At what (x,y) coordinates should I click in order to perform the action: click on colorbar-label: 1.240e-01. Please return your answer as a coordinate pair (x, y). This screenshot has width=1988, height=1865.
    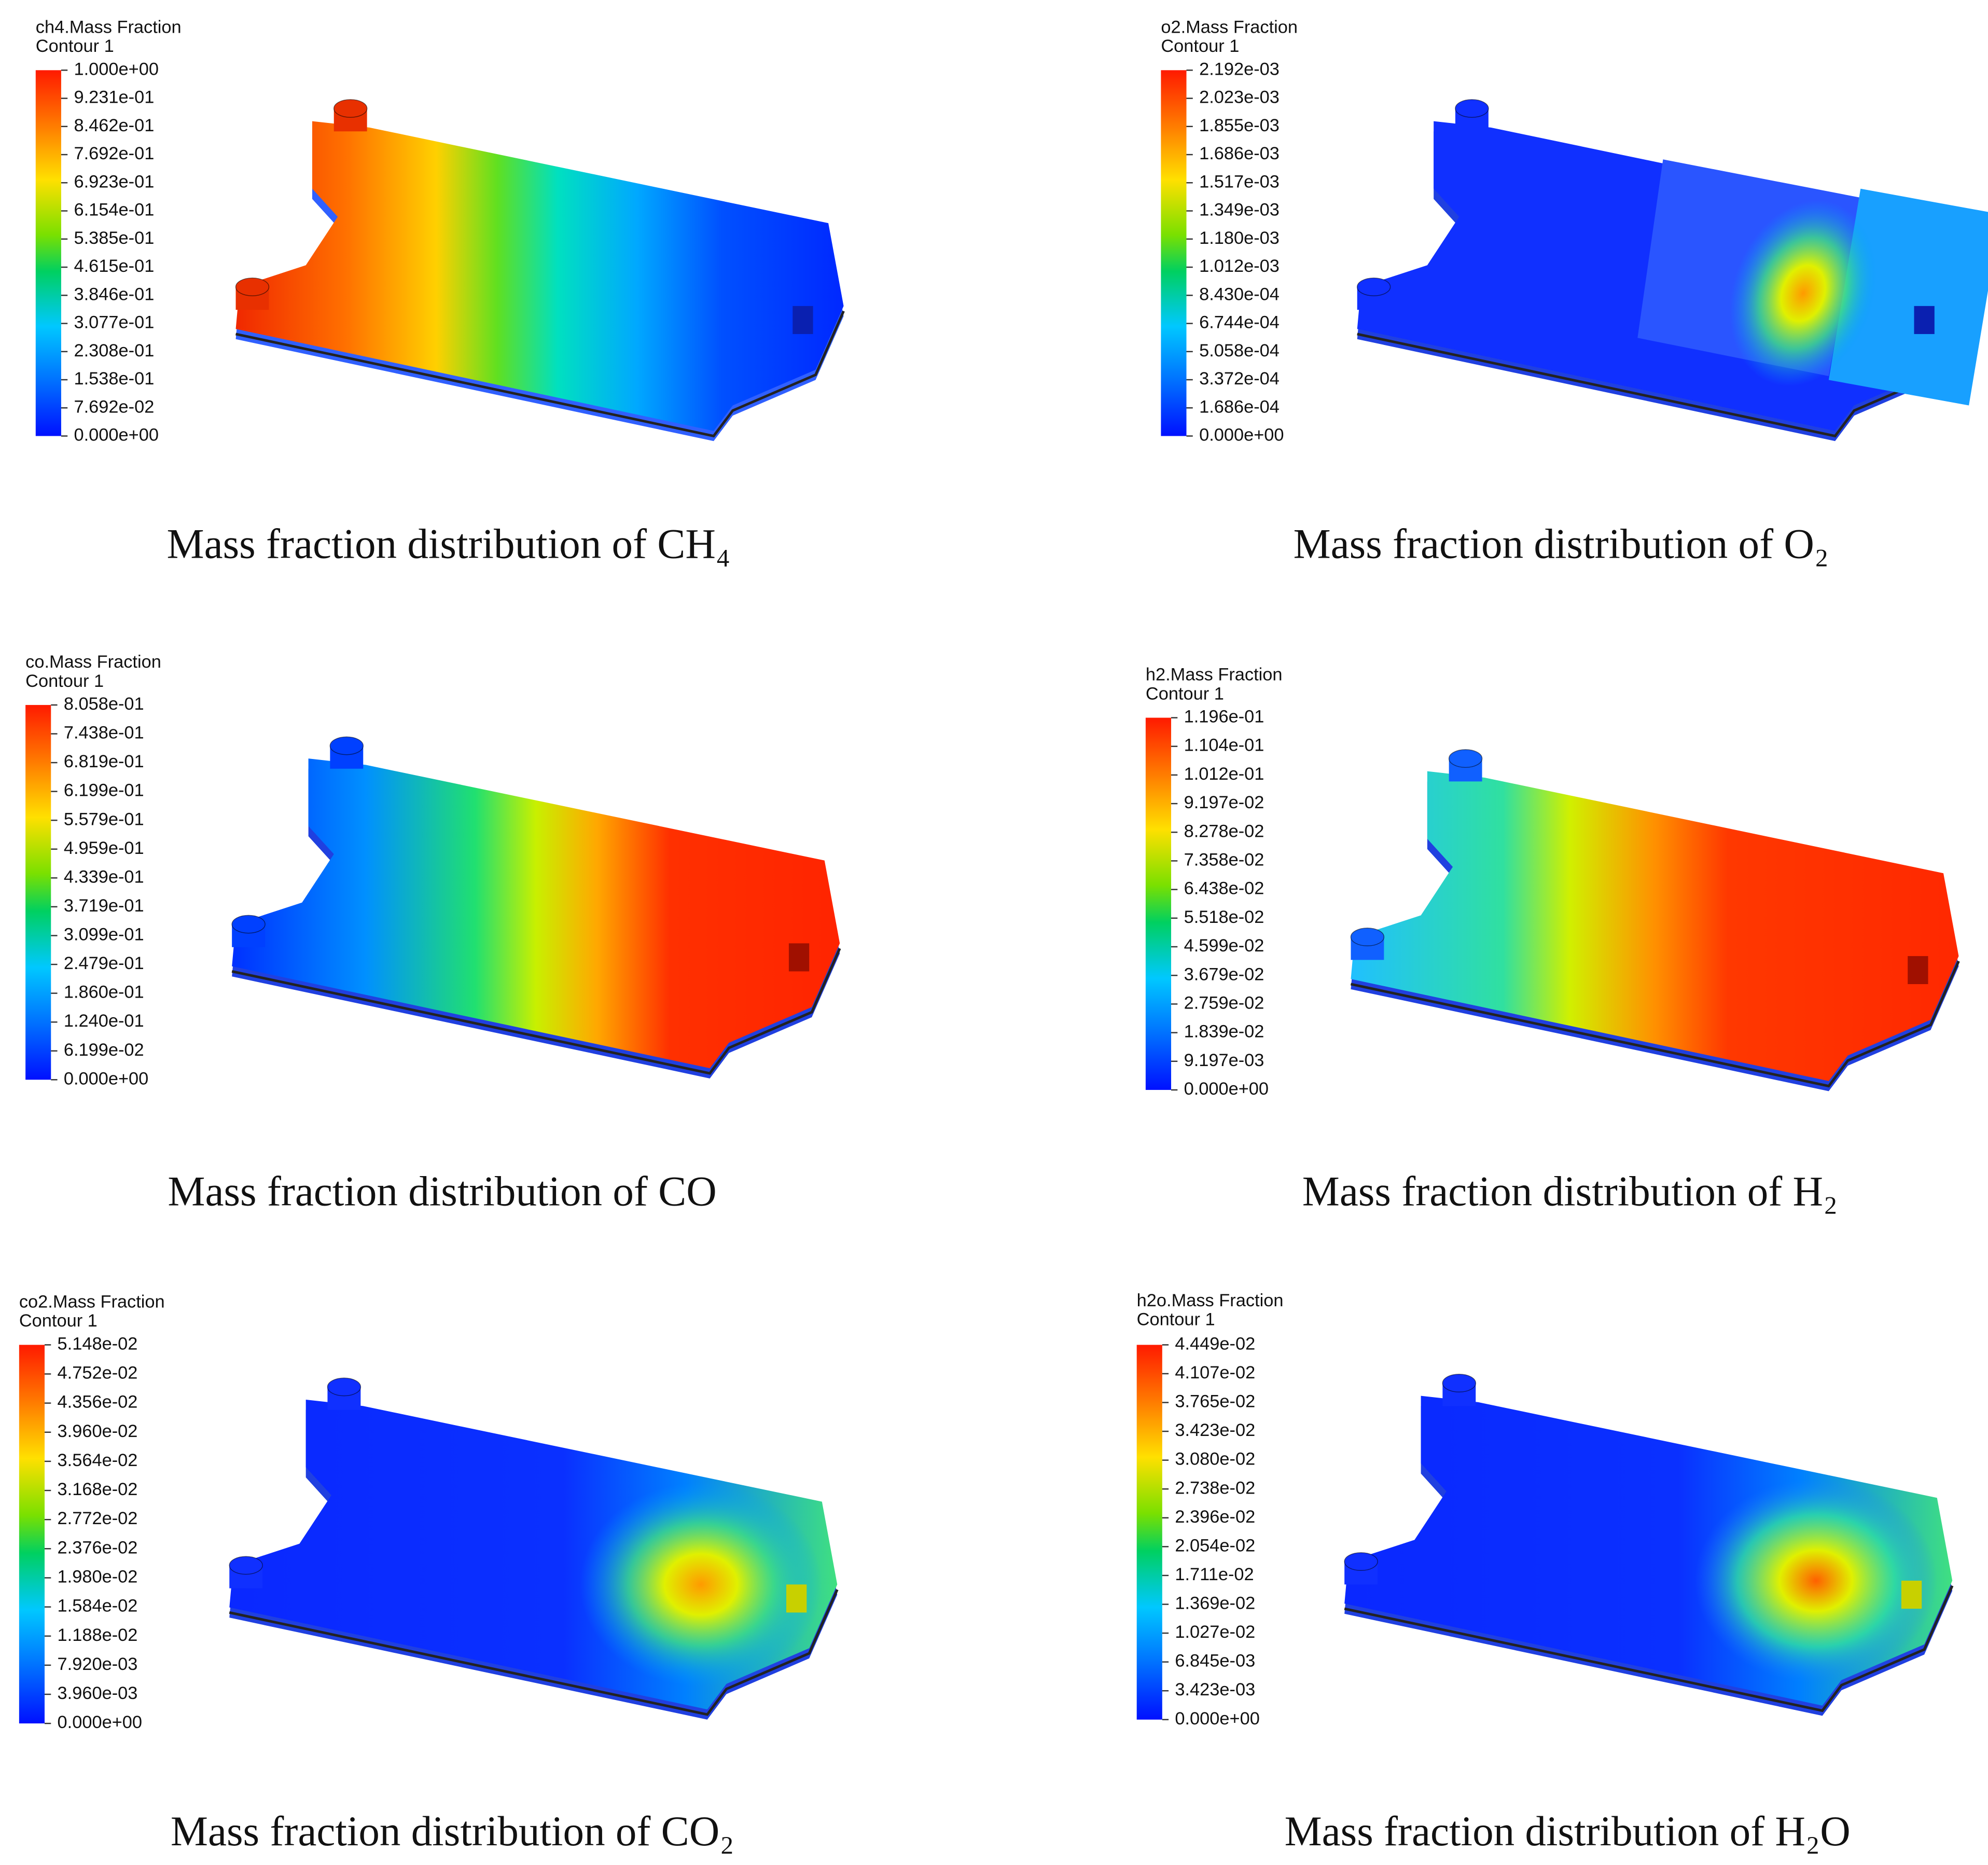
    Looking at the image, I should click on (104, 1021).